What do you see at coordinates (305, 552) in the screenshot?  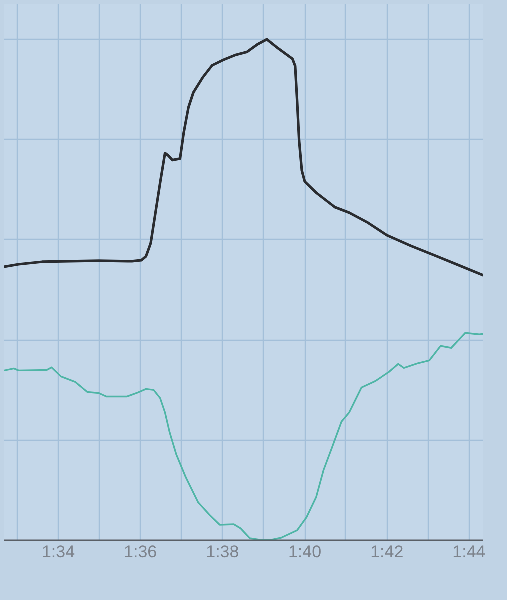 I see `x-tick-label: 1:40` at bounding box center [305, 552].